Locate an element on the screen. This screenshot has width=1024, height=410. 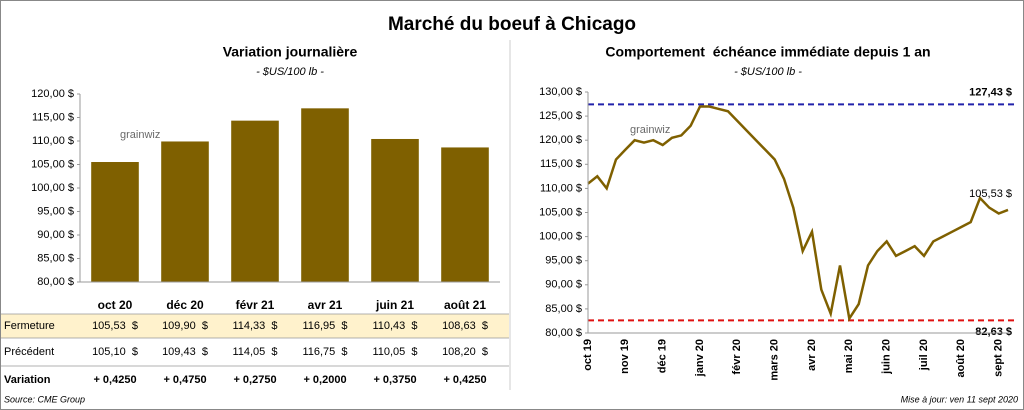
x-tick-label: oct 20 is located at coordinates (115, 305).